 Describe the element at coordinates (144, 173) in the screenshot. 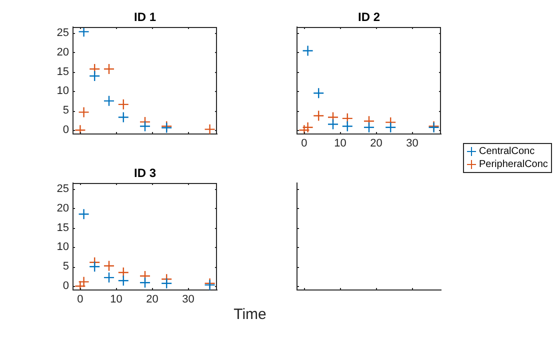

I see `chart-title: ID 3` at that location.